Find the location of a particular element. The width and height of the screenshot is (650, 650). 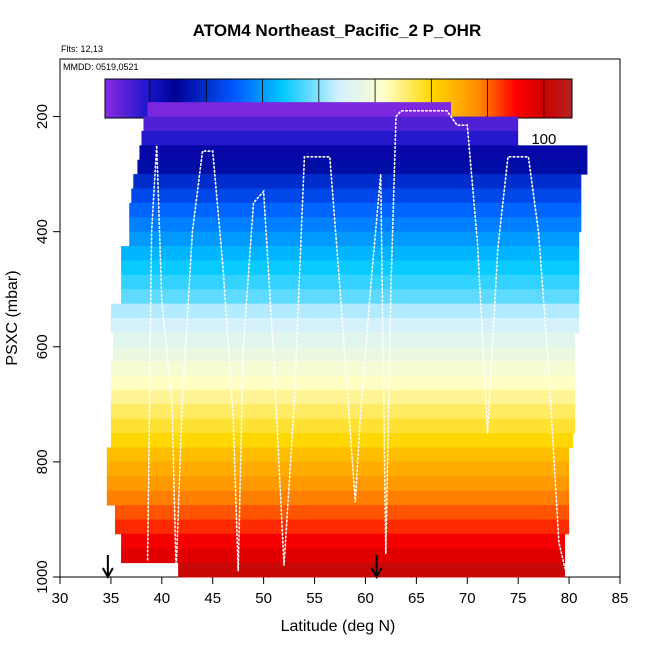

x-tick-label: 75 is located at coordinates (518, 598).